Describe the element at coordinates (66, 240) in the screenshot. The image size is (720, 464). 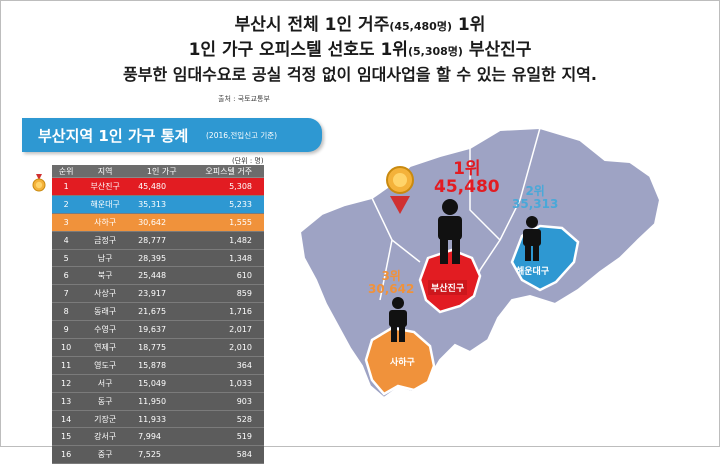
I see `cell-rank: 4` at that location.